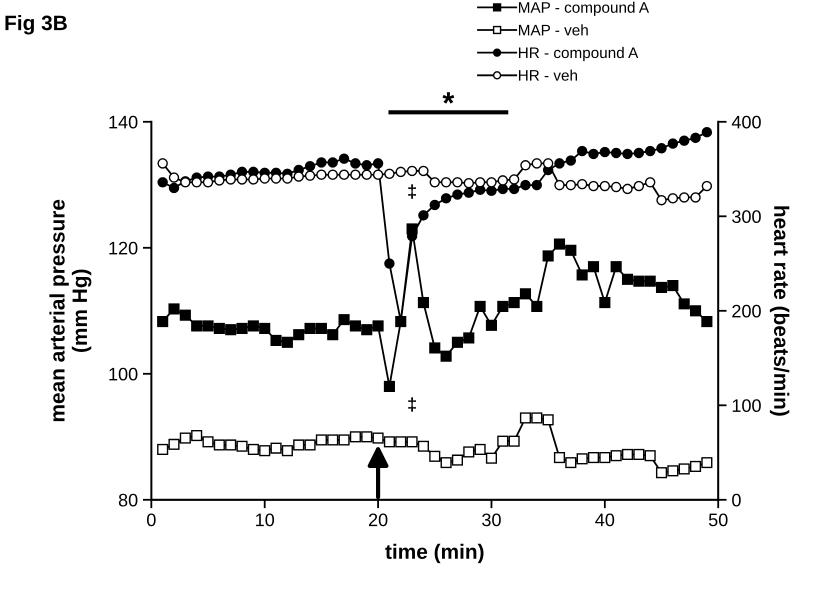  What do you see at coordinates (123, 248) in the screenshot?
I see `y-tick-label: 120` at bounding box center [123, 248].